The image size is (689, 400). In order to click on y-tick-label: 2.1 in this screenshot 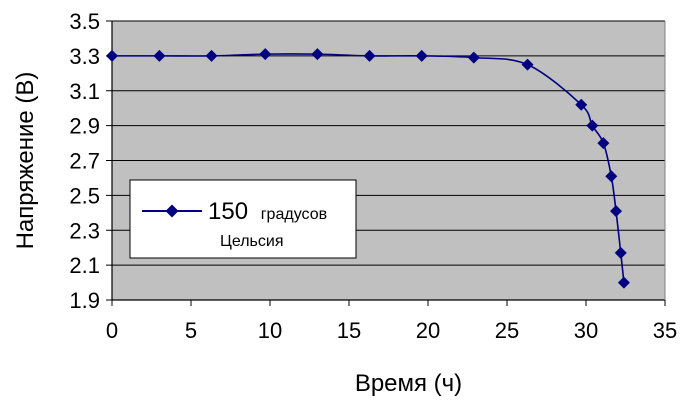, I will do `click(84, 265)`.